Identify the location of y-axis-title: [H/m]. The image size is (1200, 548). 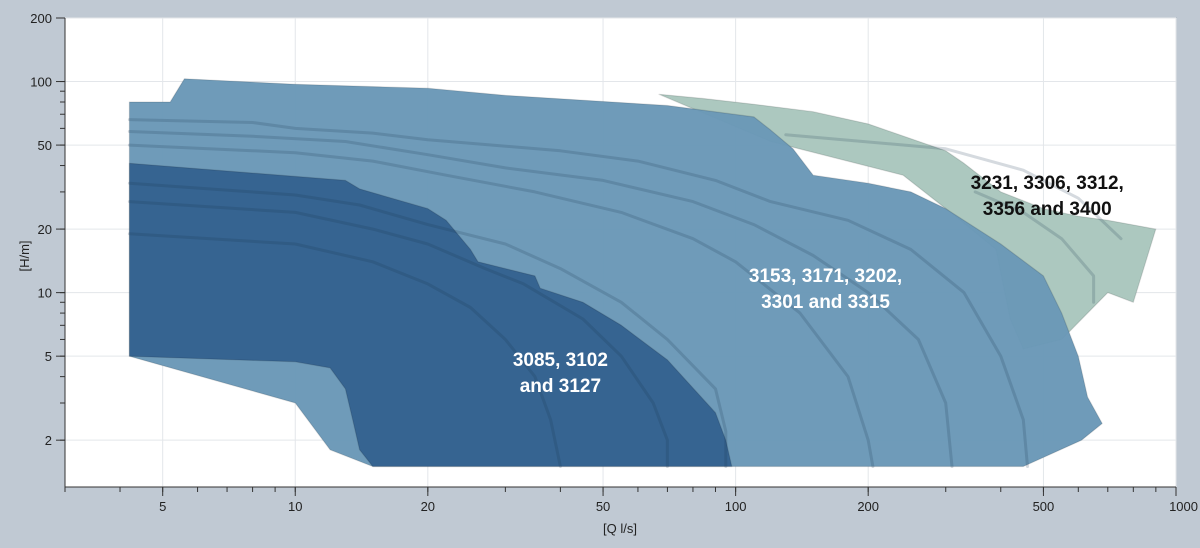
(24, 255).